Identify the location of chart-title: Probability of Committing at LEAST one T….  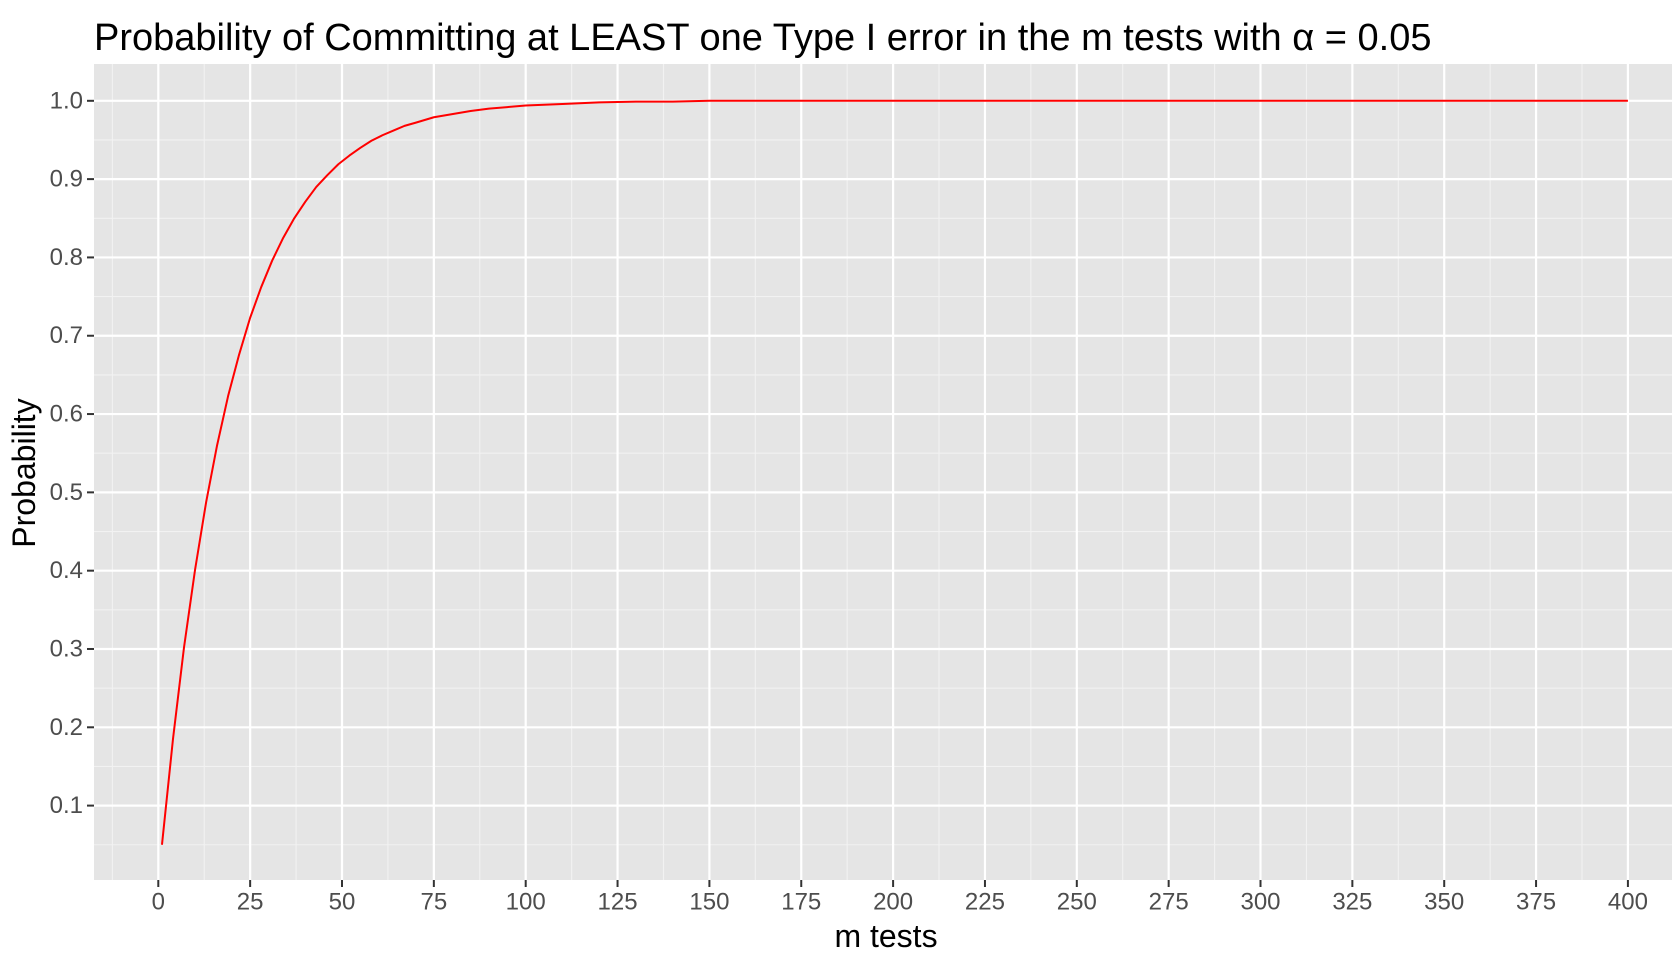
(762, 38).